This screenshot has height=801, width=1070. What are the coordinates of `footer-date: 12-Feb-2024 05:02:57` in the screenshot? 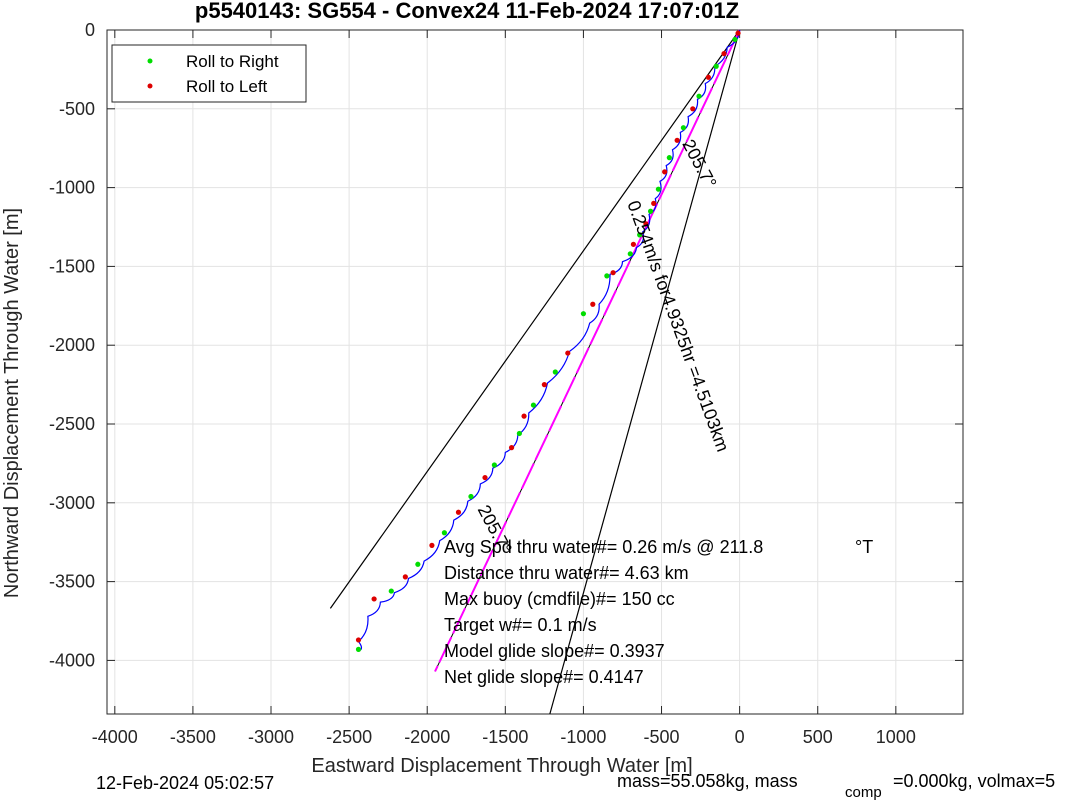 It's located at (185, 783).